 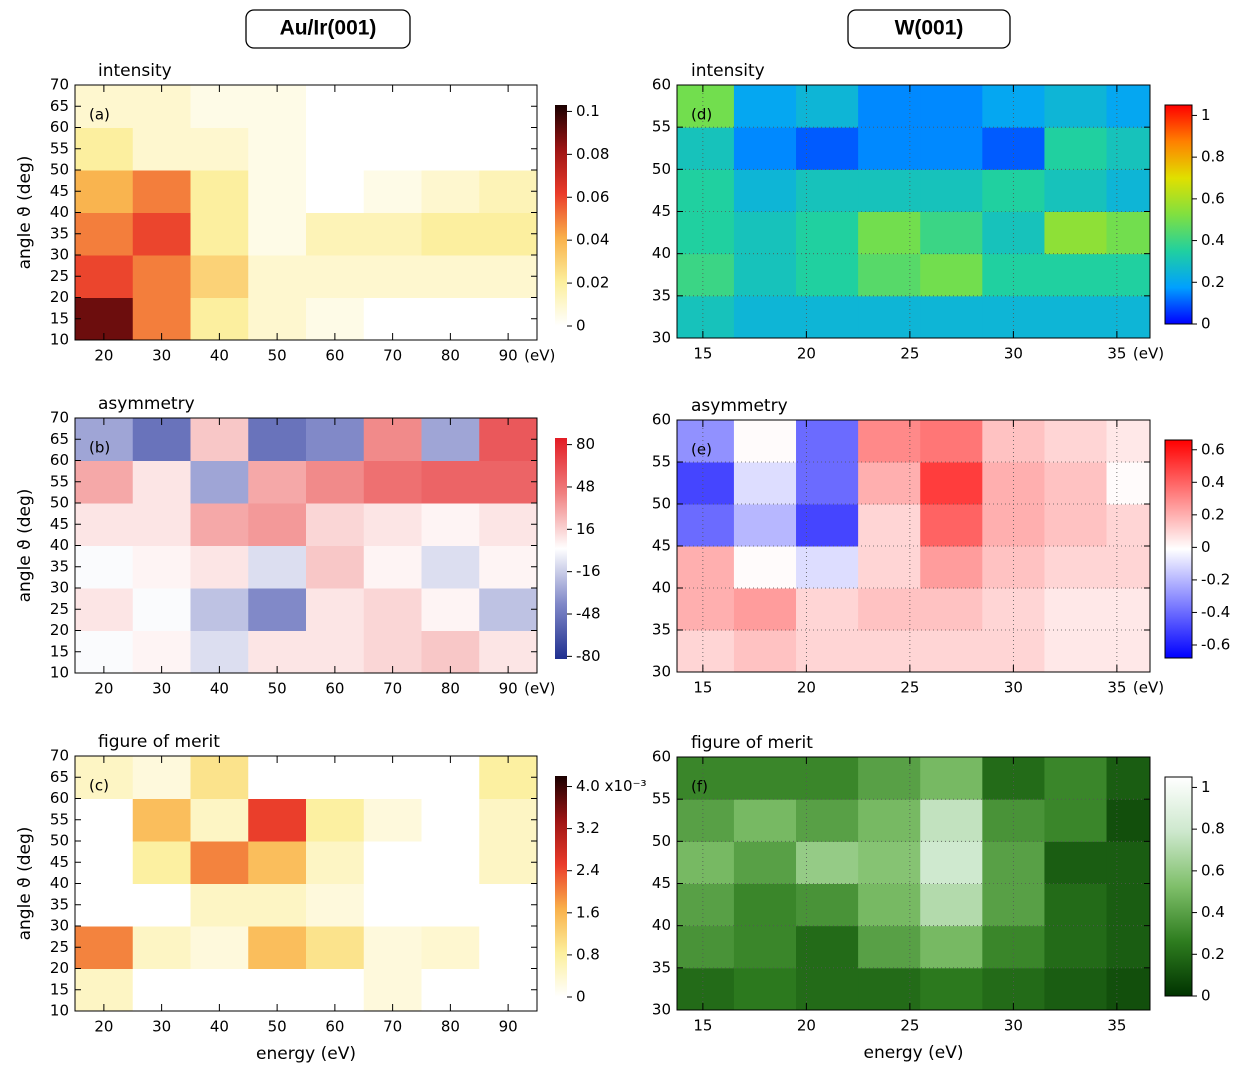 I want to click on x-tick-label: 60, so click(x=334, y=689).